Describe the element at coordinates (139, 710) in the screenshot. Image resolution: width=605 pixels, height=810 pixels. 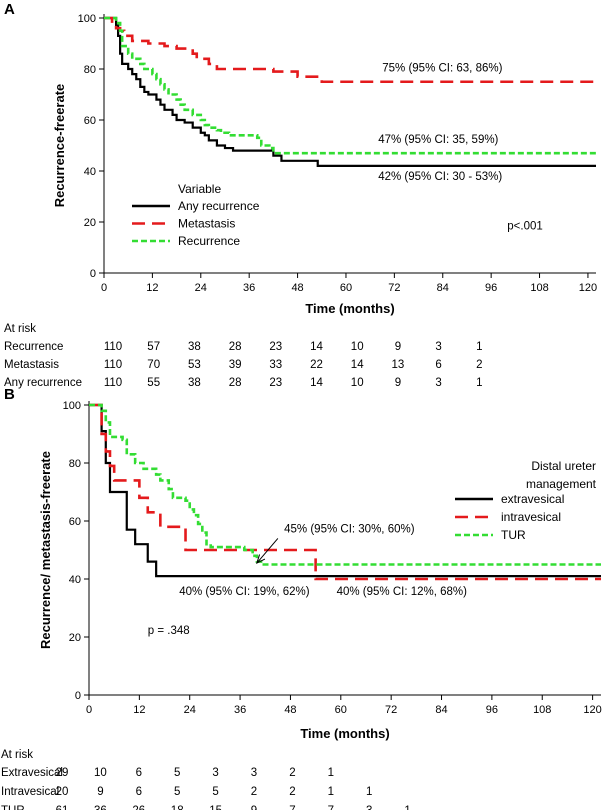
I see `x-tick-label: 12` at that location.